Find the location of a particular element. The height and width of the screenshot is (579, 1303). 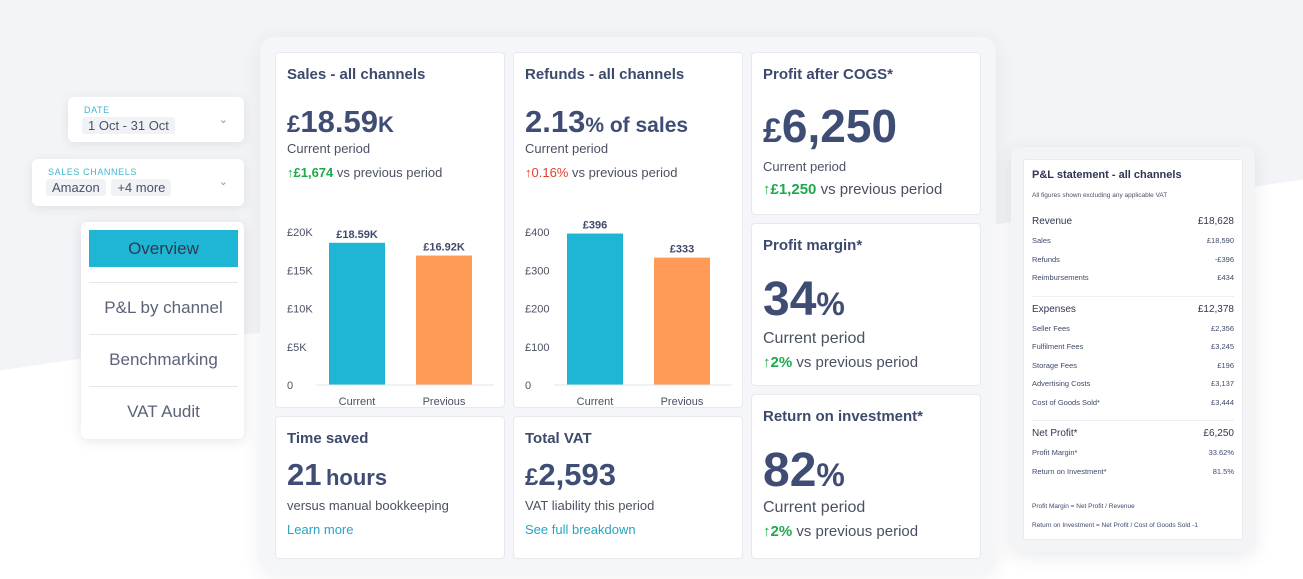

pl-line-item: Sales £18,590 is located at coordinates (1133, 240).